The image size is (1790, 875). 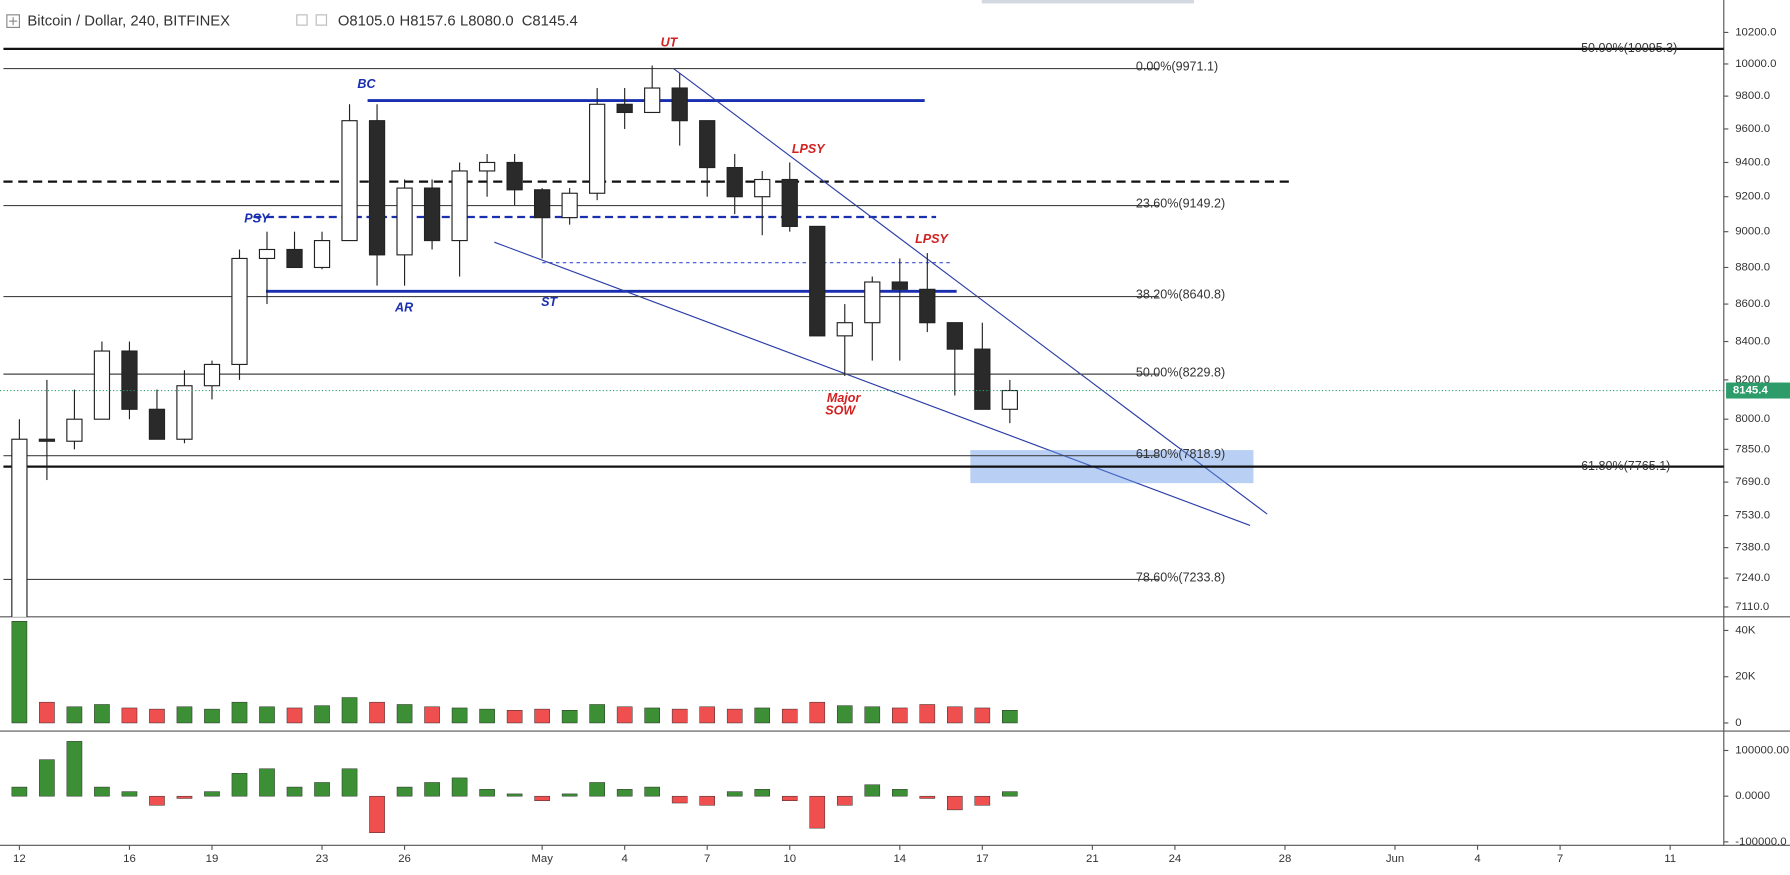 What do you see at coordinates (322, 859) in the screenshot?
I see `x-tick-label: 23` at bounding box center [322, 859].